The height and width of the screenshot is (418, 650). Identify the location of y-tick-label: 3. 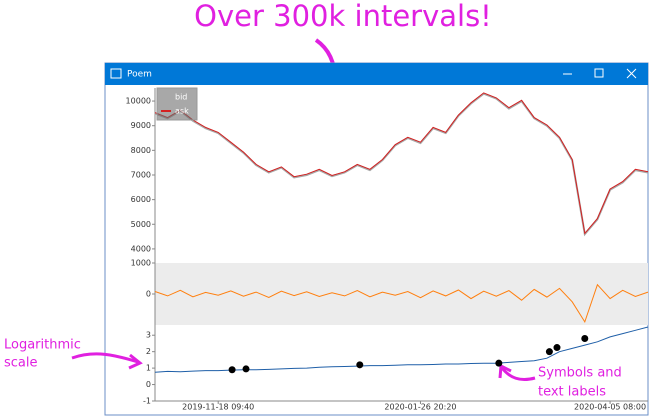
(148, 335).